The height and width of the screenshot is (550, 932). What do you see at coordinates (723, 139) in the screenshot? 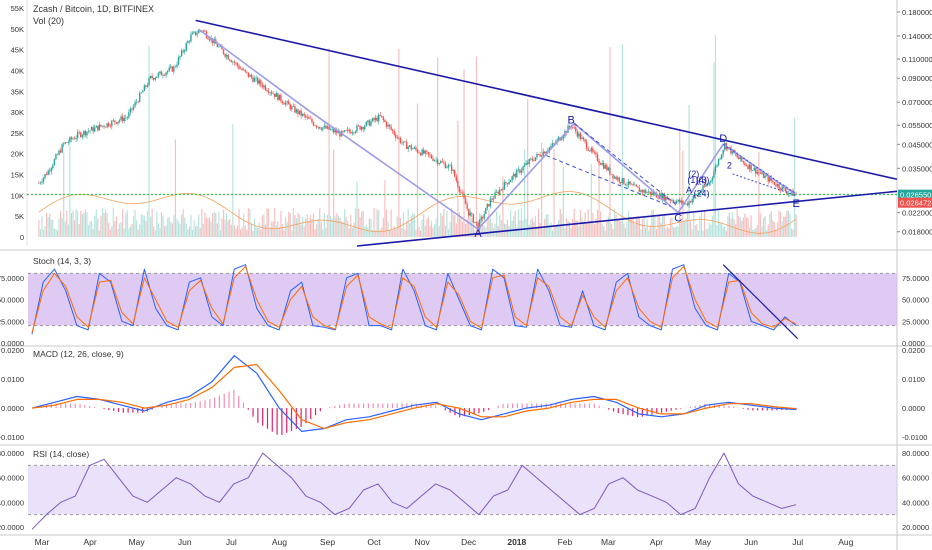
I see `wave-label: D` at bounding box center [723, 139].